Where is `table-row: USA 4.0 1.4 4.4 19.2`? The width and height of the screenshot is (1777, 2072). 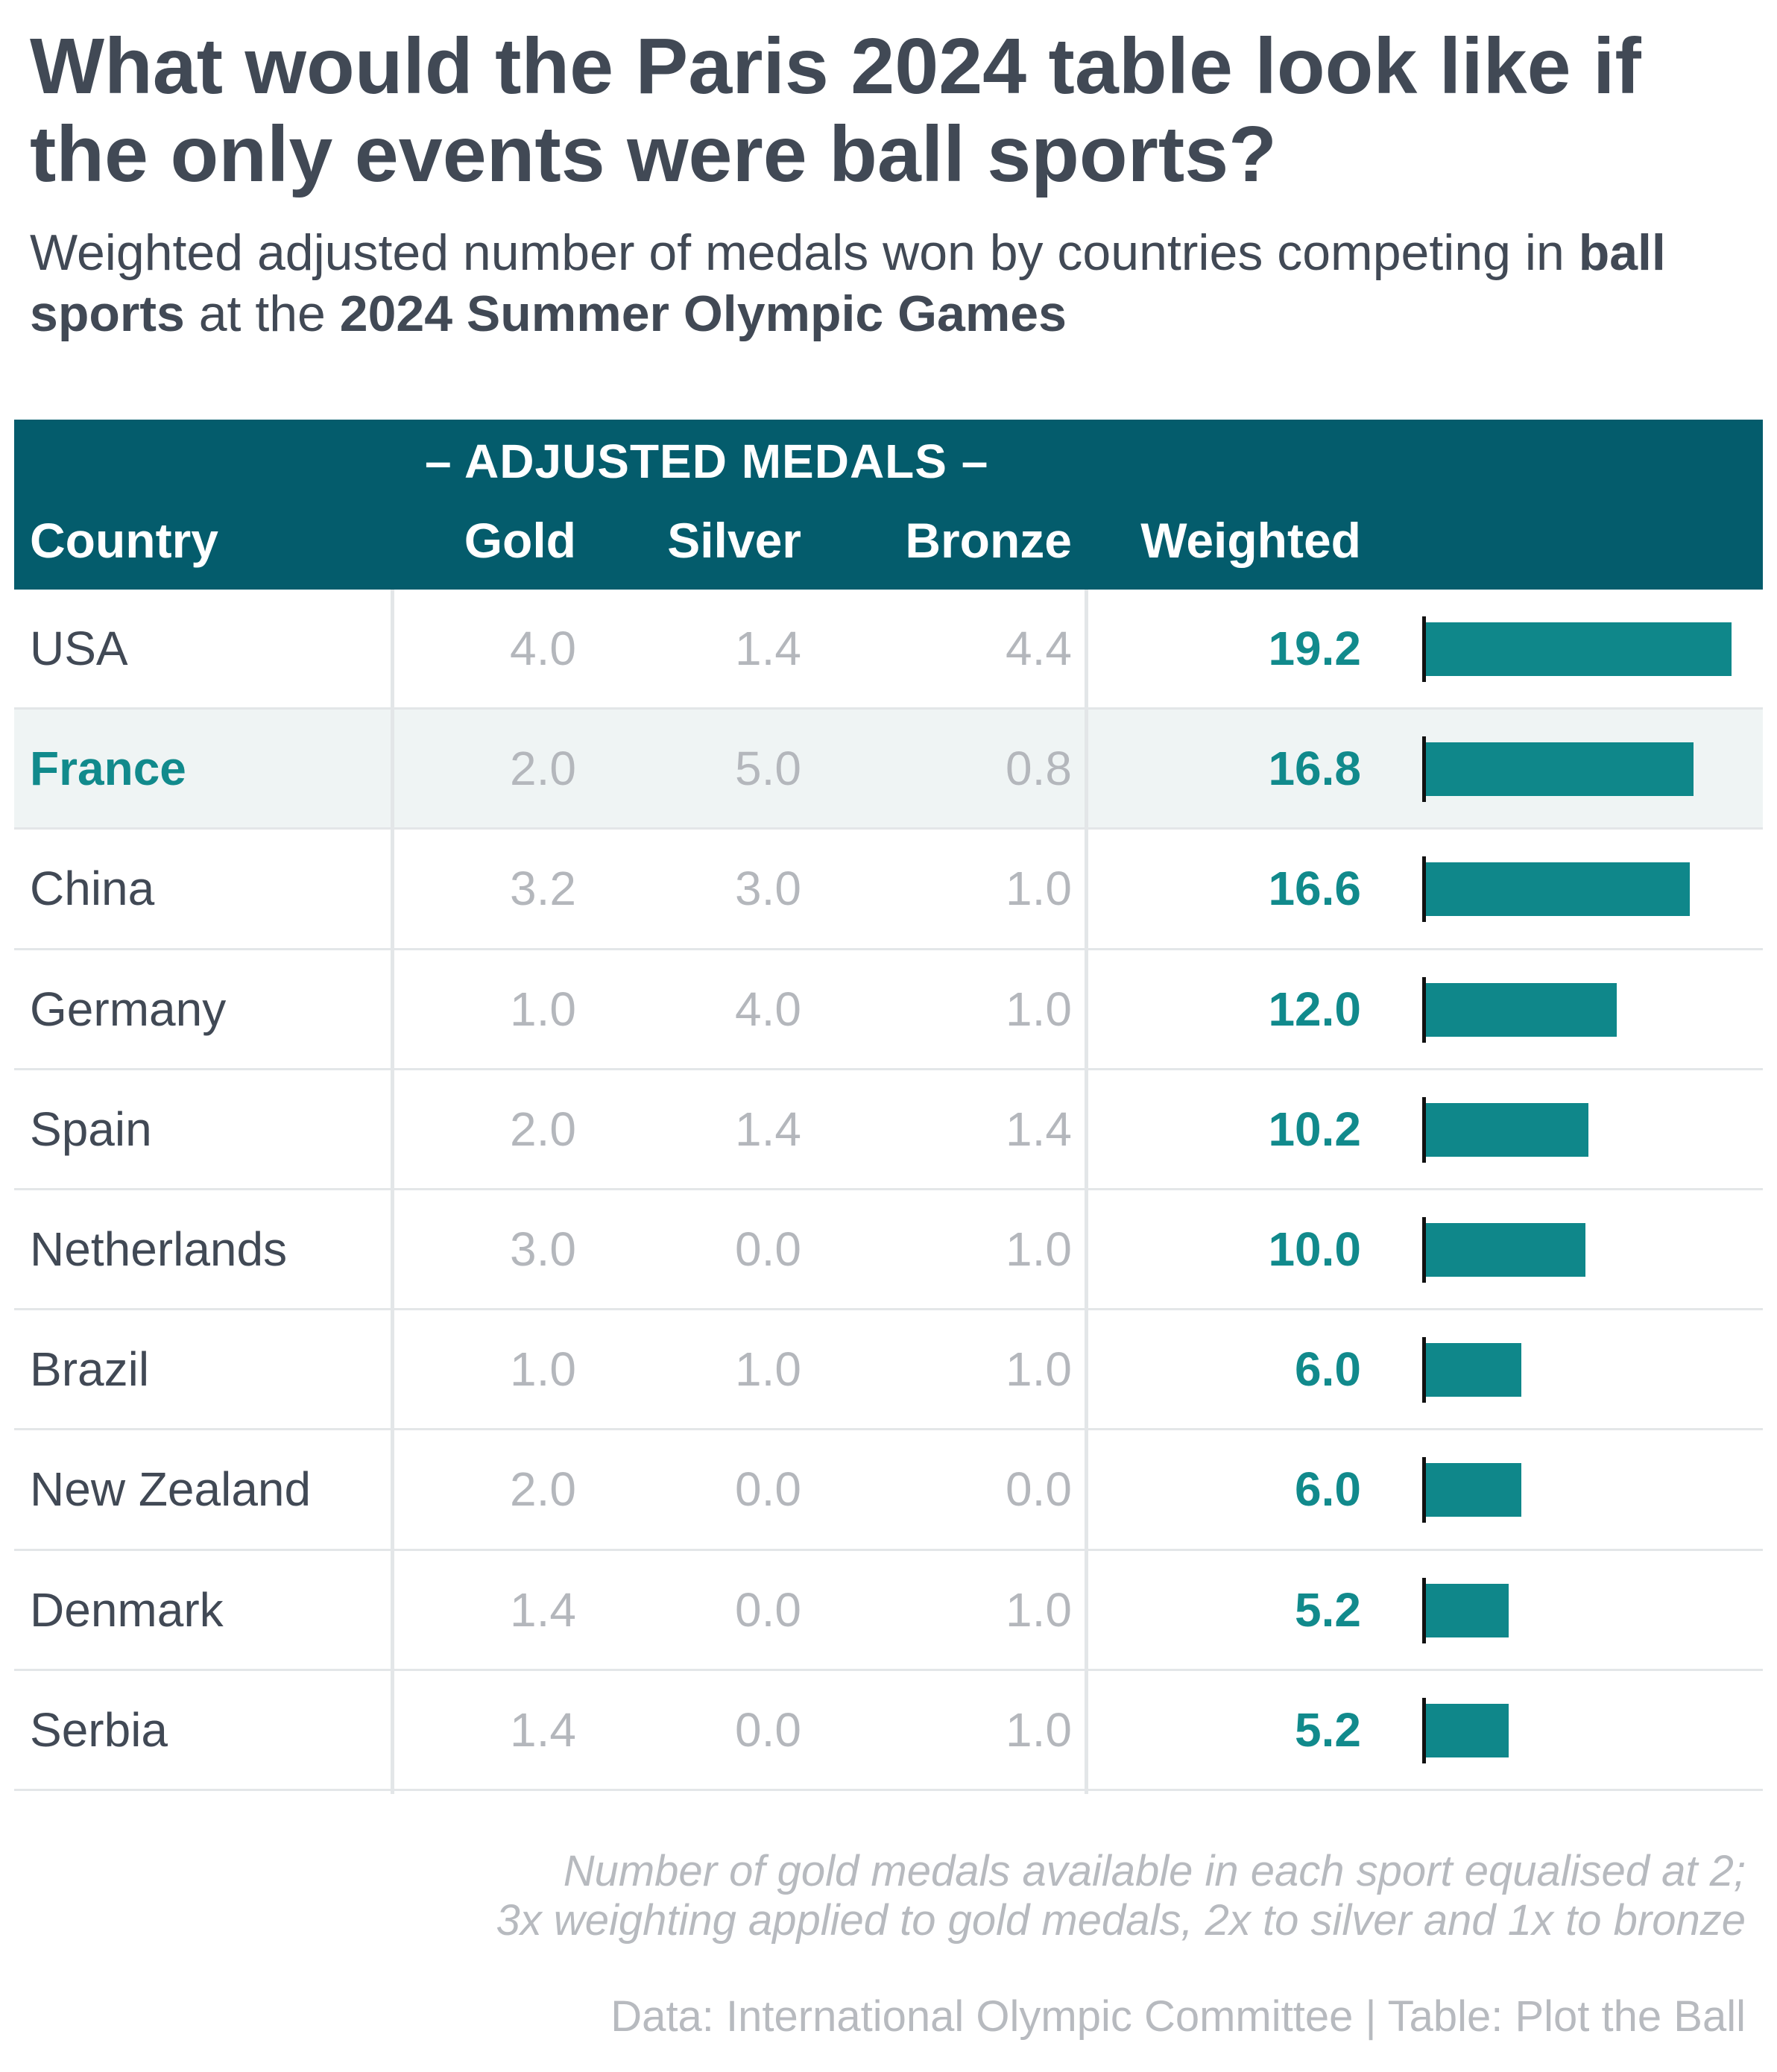
table-row: USA 4.0 1.4 4.4 19.2 is located at coordinates (888, 650).